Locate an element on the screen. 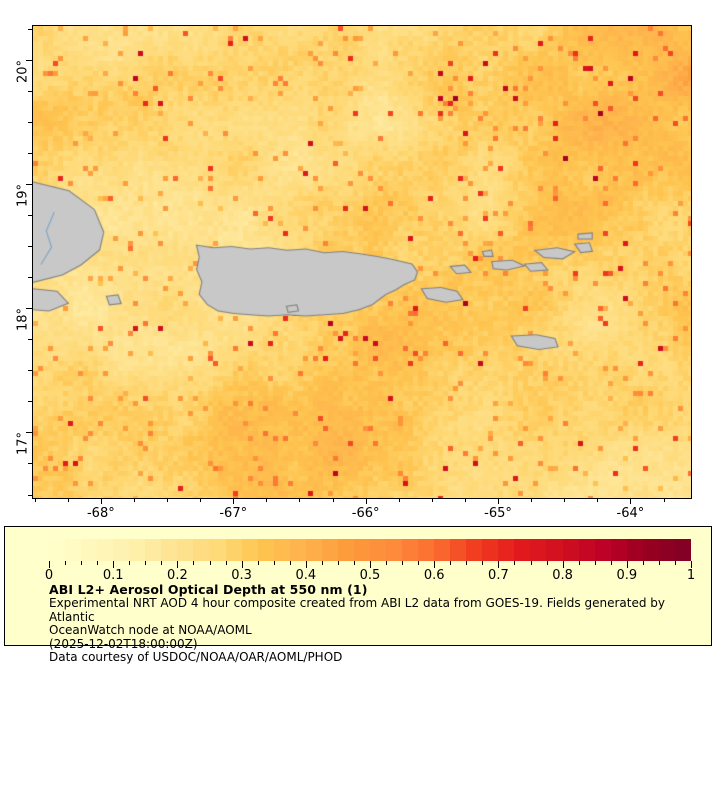 This screenshot has width=720, height=800. x-axis-label: -64° is located at coordinates (630, 513).